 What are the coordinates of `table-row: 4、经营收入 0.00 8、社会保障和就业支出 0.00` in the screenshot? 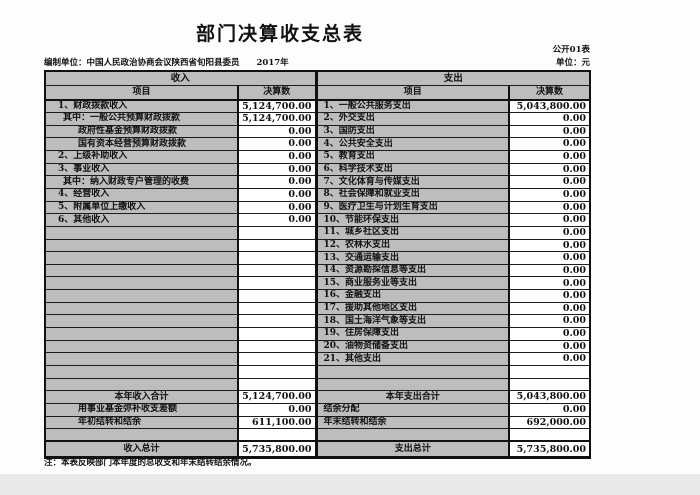 It's located at (317, 194).